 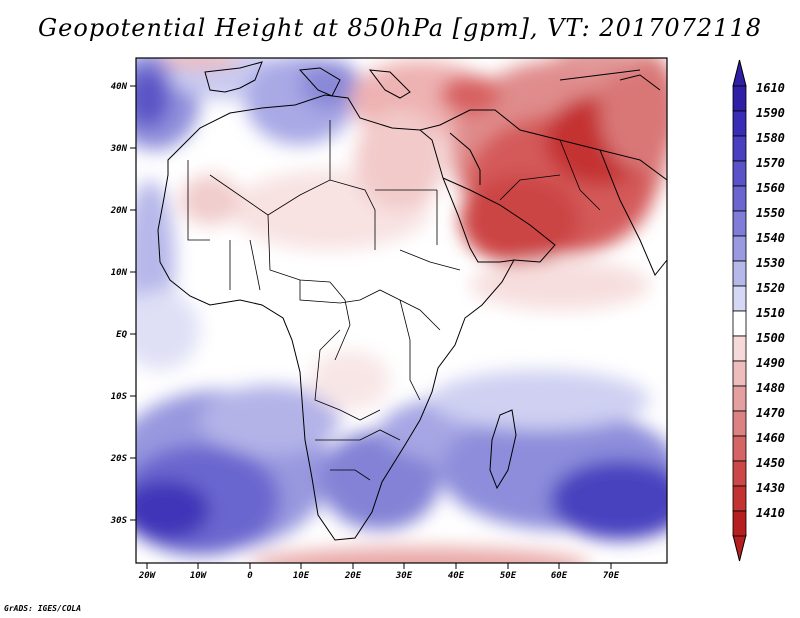 I want to click on lat-label: 30S, so click(x=119, y=521).